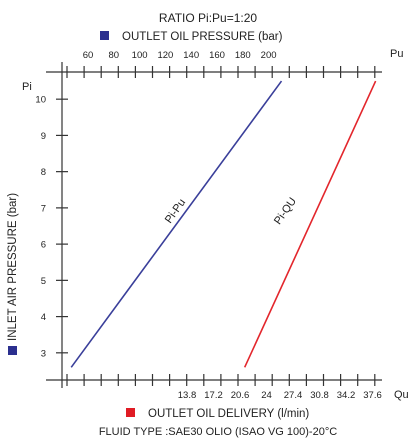 The width and height of the screenshot is (420, 441). I want to click on top-tick-label: 120, so click(165, 55).